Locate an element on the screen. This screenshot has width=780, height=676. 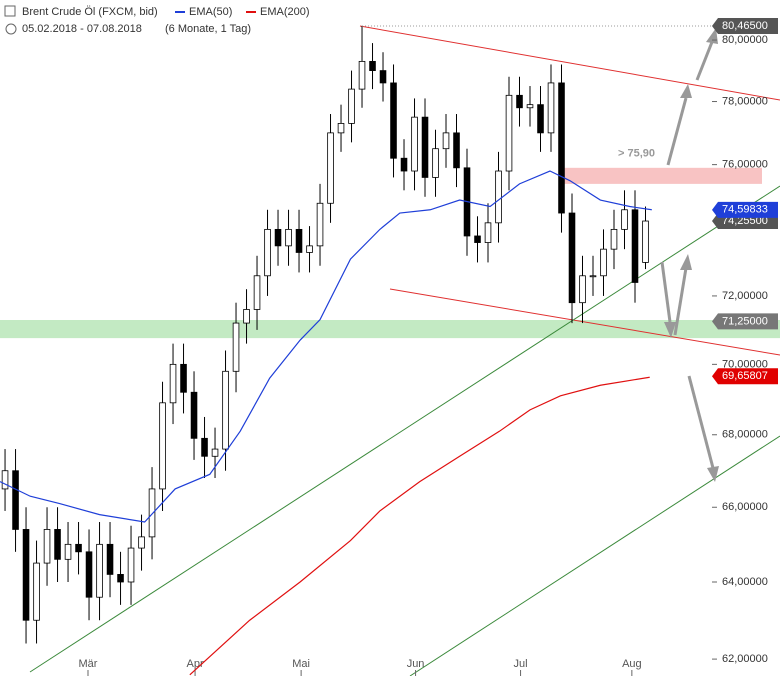
price-label: 74,59833 is located at coordinates (745, 210).